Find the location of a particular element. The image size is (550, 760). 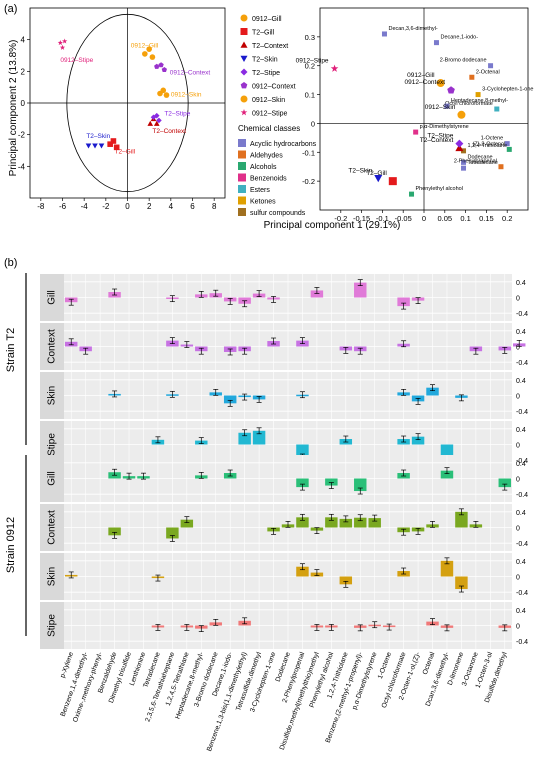

loading-3-cyclohepten-1-one is located at coordinates (478, 95).